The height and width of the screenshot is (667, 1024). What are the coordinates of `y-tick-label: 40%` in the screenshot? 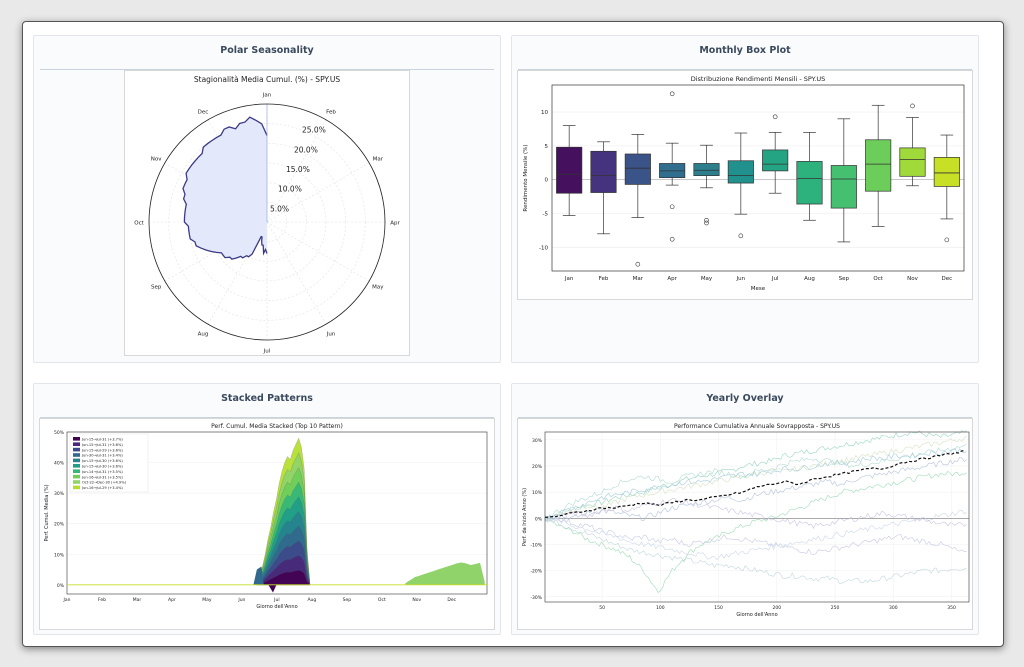 It's located at (59, 464).